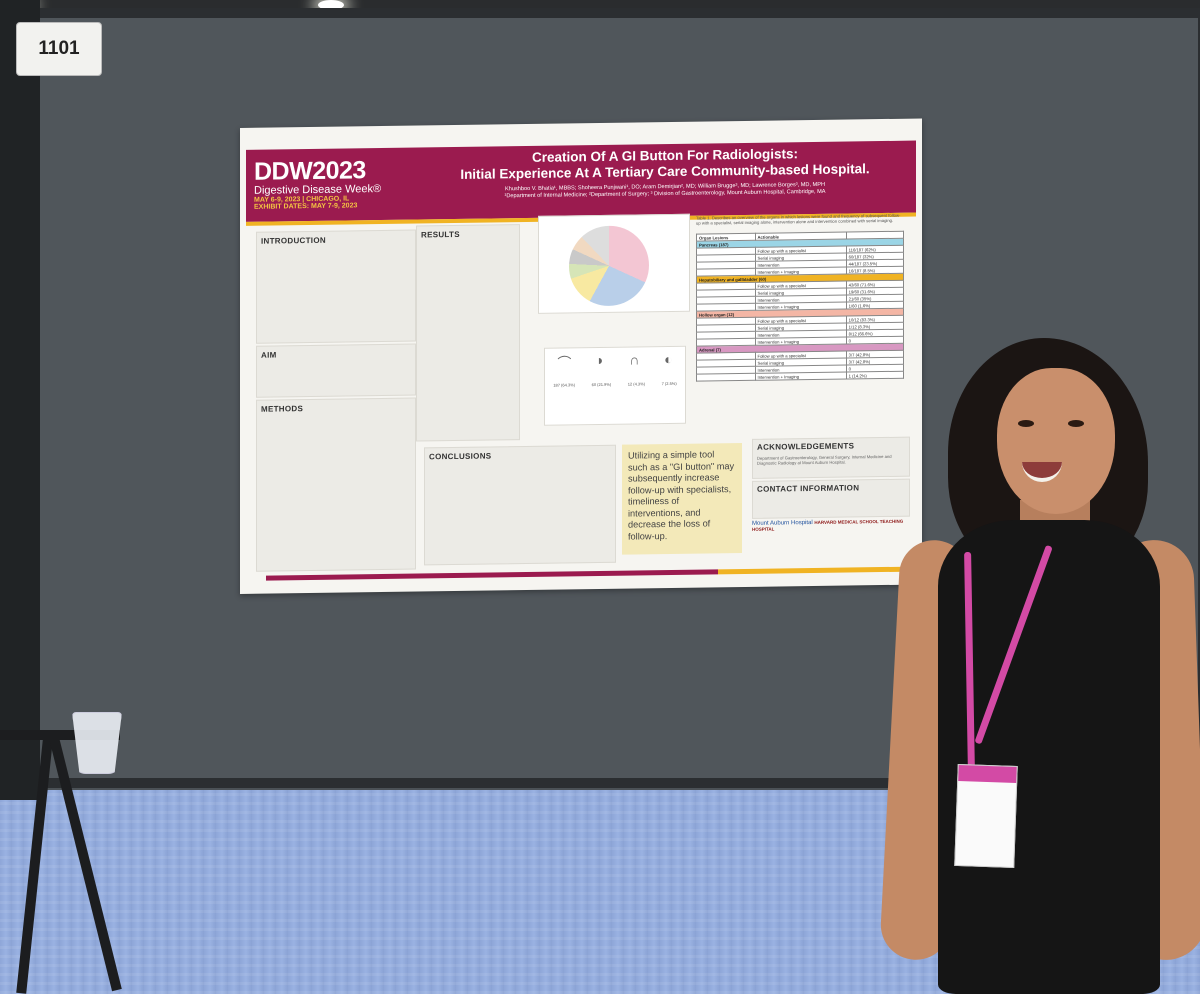 The width and height of the screenshot is (1200, 994). Describe the element at coordinates (336, 286) in the screenshot. I see `introduction-section: INTRODUCTION` at that location.